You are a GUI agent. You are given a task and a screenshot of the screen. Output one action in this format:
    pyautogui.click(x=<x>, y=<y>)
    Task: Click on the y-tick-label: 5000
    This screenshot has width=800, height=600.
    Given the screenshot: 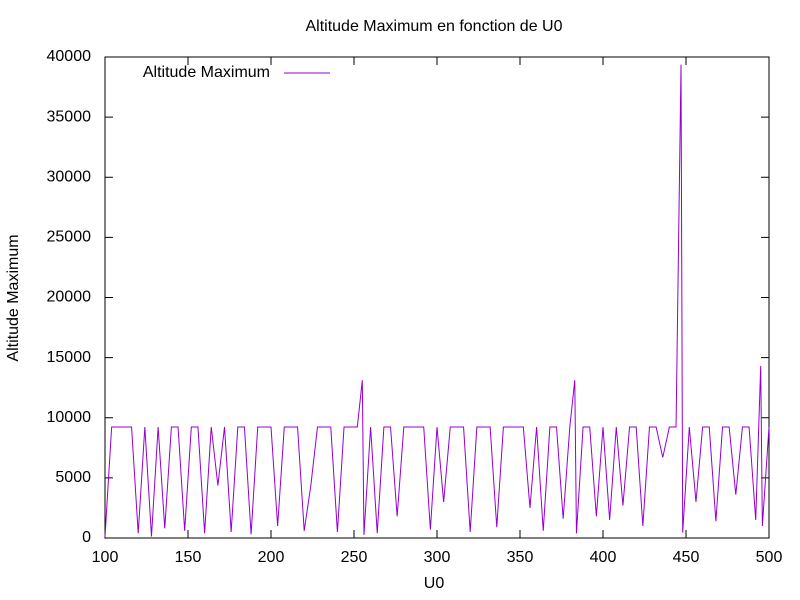 What is the action you would take?
    pyautogui.click(x=73, y=477)
    